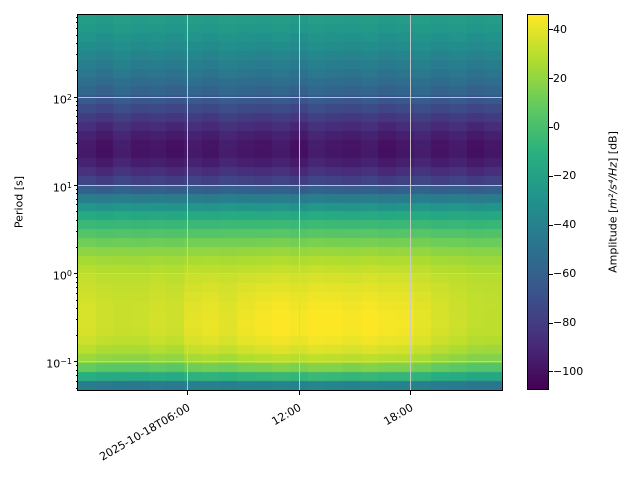 This screenshot has width=640, height=480. I want to click on colorbar-label: Amplitude [m²/s⁴/Hz] [dB], so click(613, 202).